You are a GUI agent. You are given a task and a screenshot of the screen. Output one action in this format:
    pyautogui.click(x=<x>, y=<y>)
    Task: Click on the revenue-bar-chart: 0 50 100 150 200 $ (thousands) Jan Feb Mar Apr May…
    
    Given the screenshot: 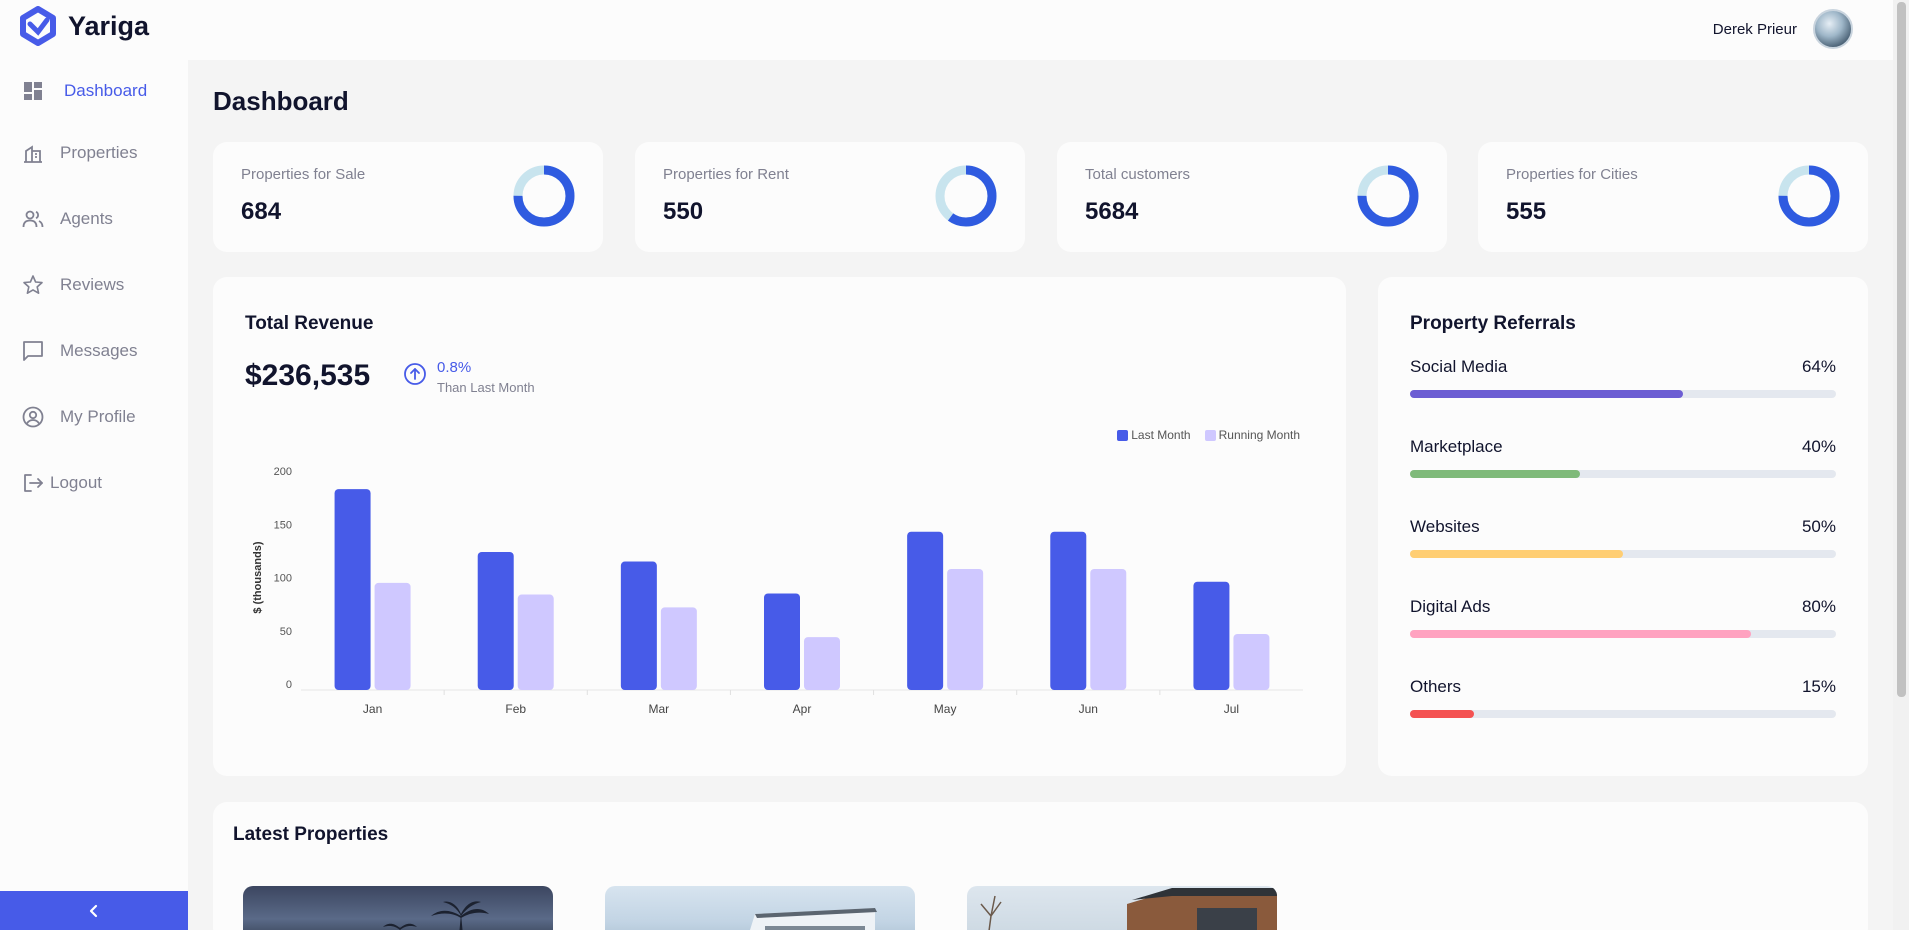 What is the action you would take?
    pyautogui.click(x=777, y=591)
    